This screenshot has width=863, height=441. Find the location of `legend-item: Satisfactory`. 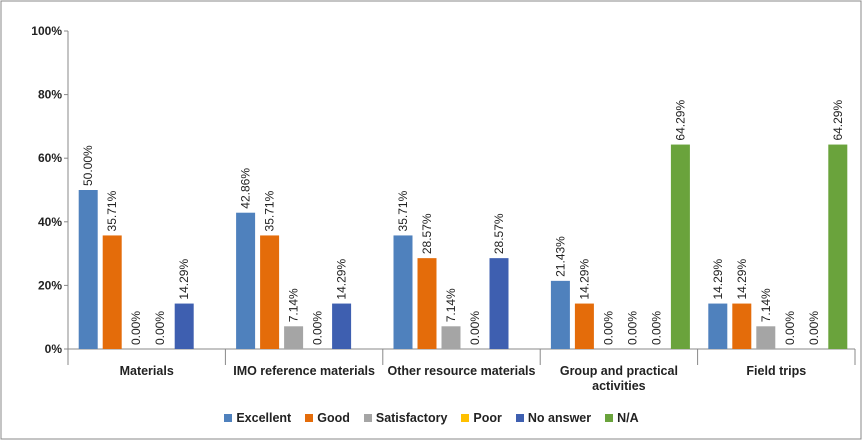

legend-item: Satisfactory is located at coordinates (405, 418).